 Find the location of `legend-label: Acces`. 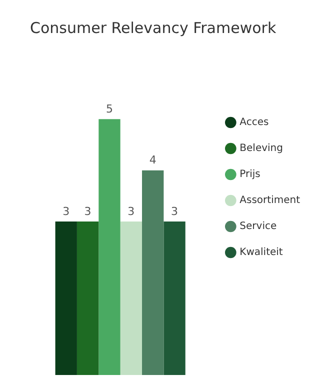

legend-label: Acces is located at coordinates (254, 122).